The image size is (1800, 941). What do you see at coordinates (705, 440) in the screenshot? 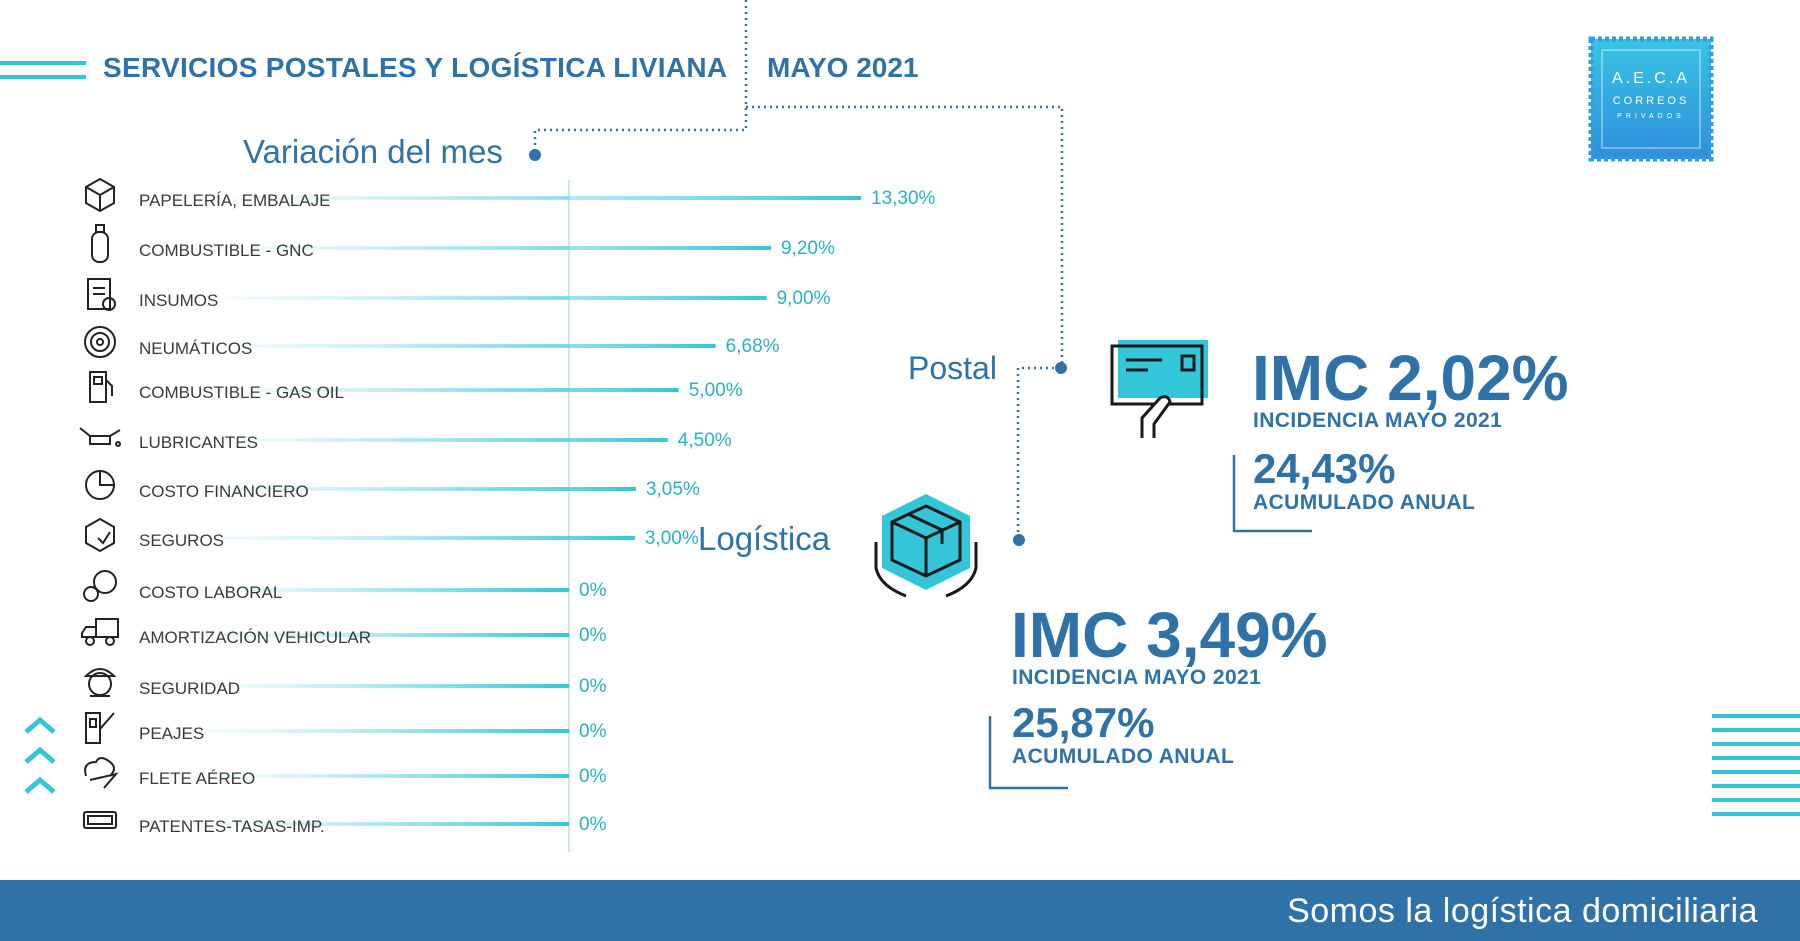
I see `value-label: 4,50%` at bounding box center [705, 440].